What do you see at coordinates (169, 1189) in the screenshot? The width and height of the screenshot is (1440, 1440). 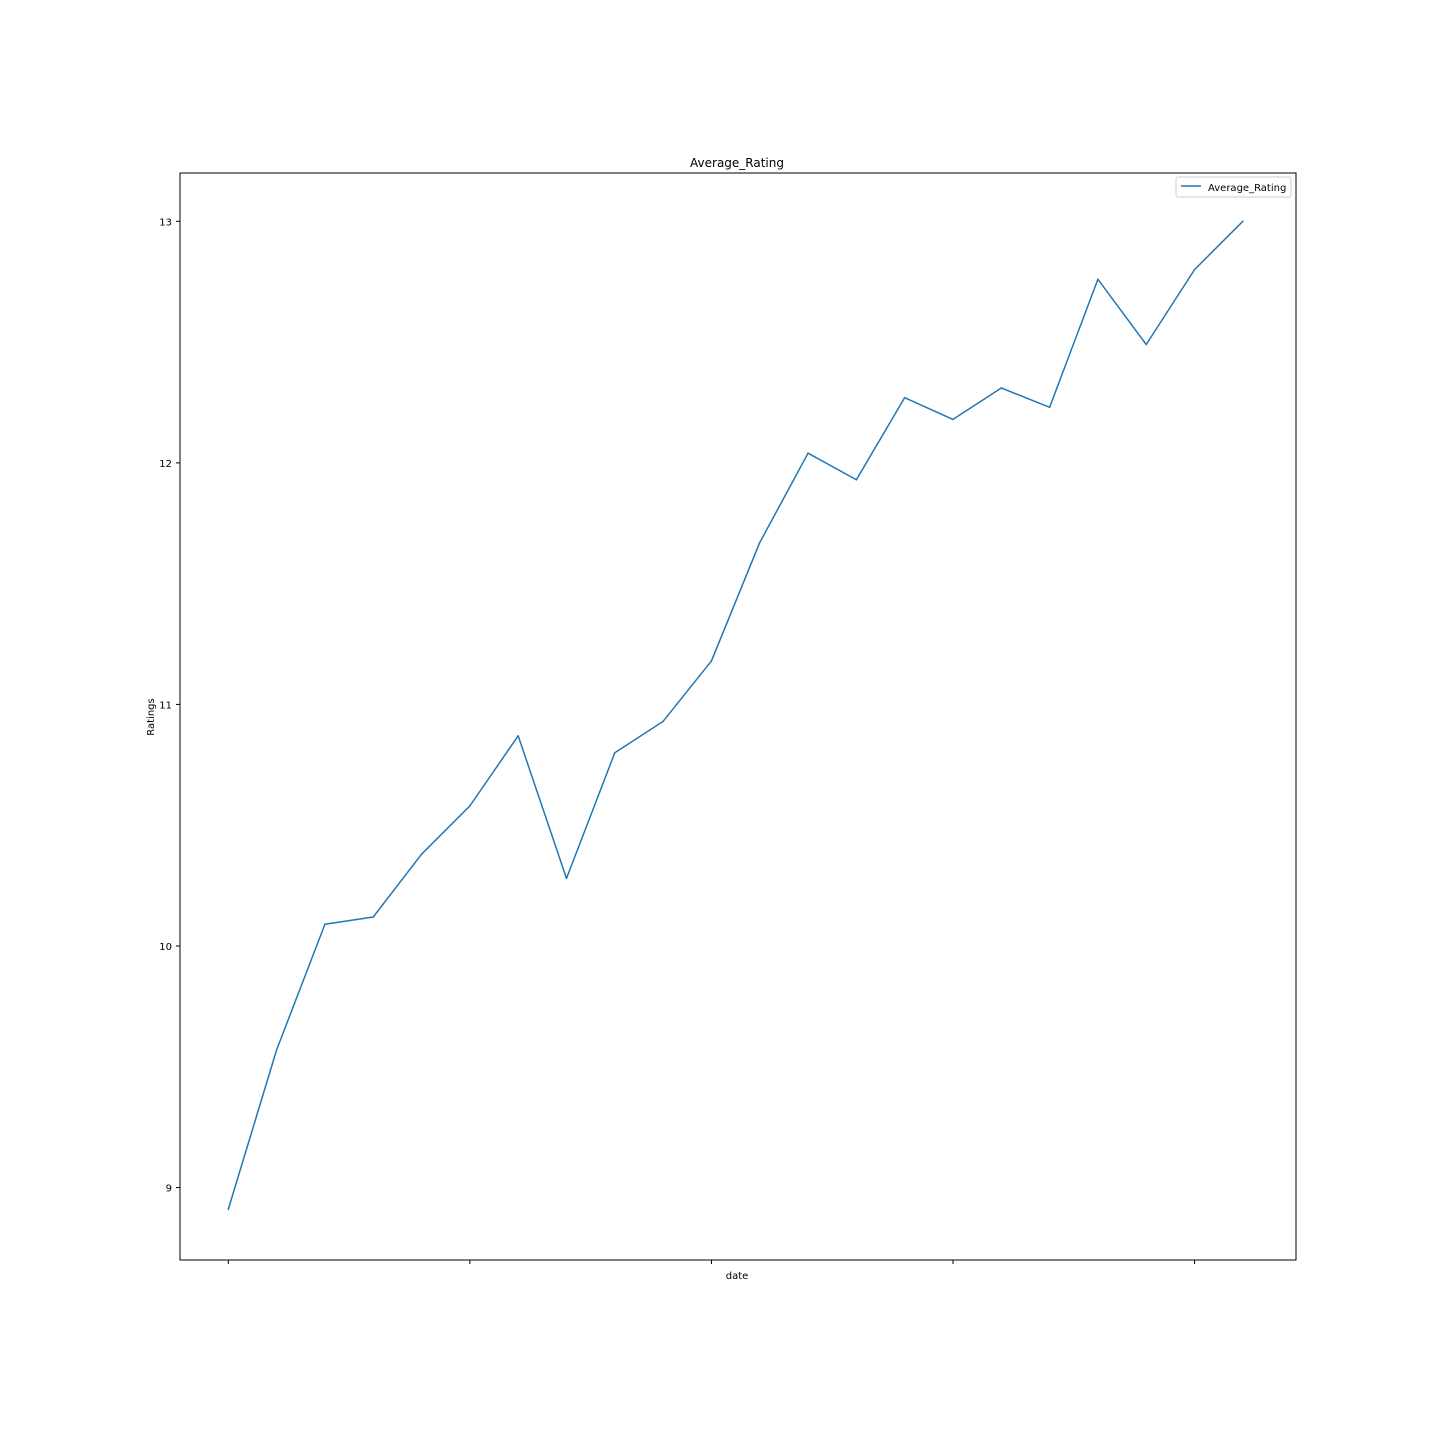 I see `y-tick-label: 9` at bounding box center [169, 1189].